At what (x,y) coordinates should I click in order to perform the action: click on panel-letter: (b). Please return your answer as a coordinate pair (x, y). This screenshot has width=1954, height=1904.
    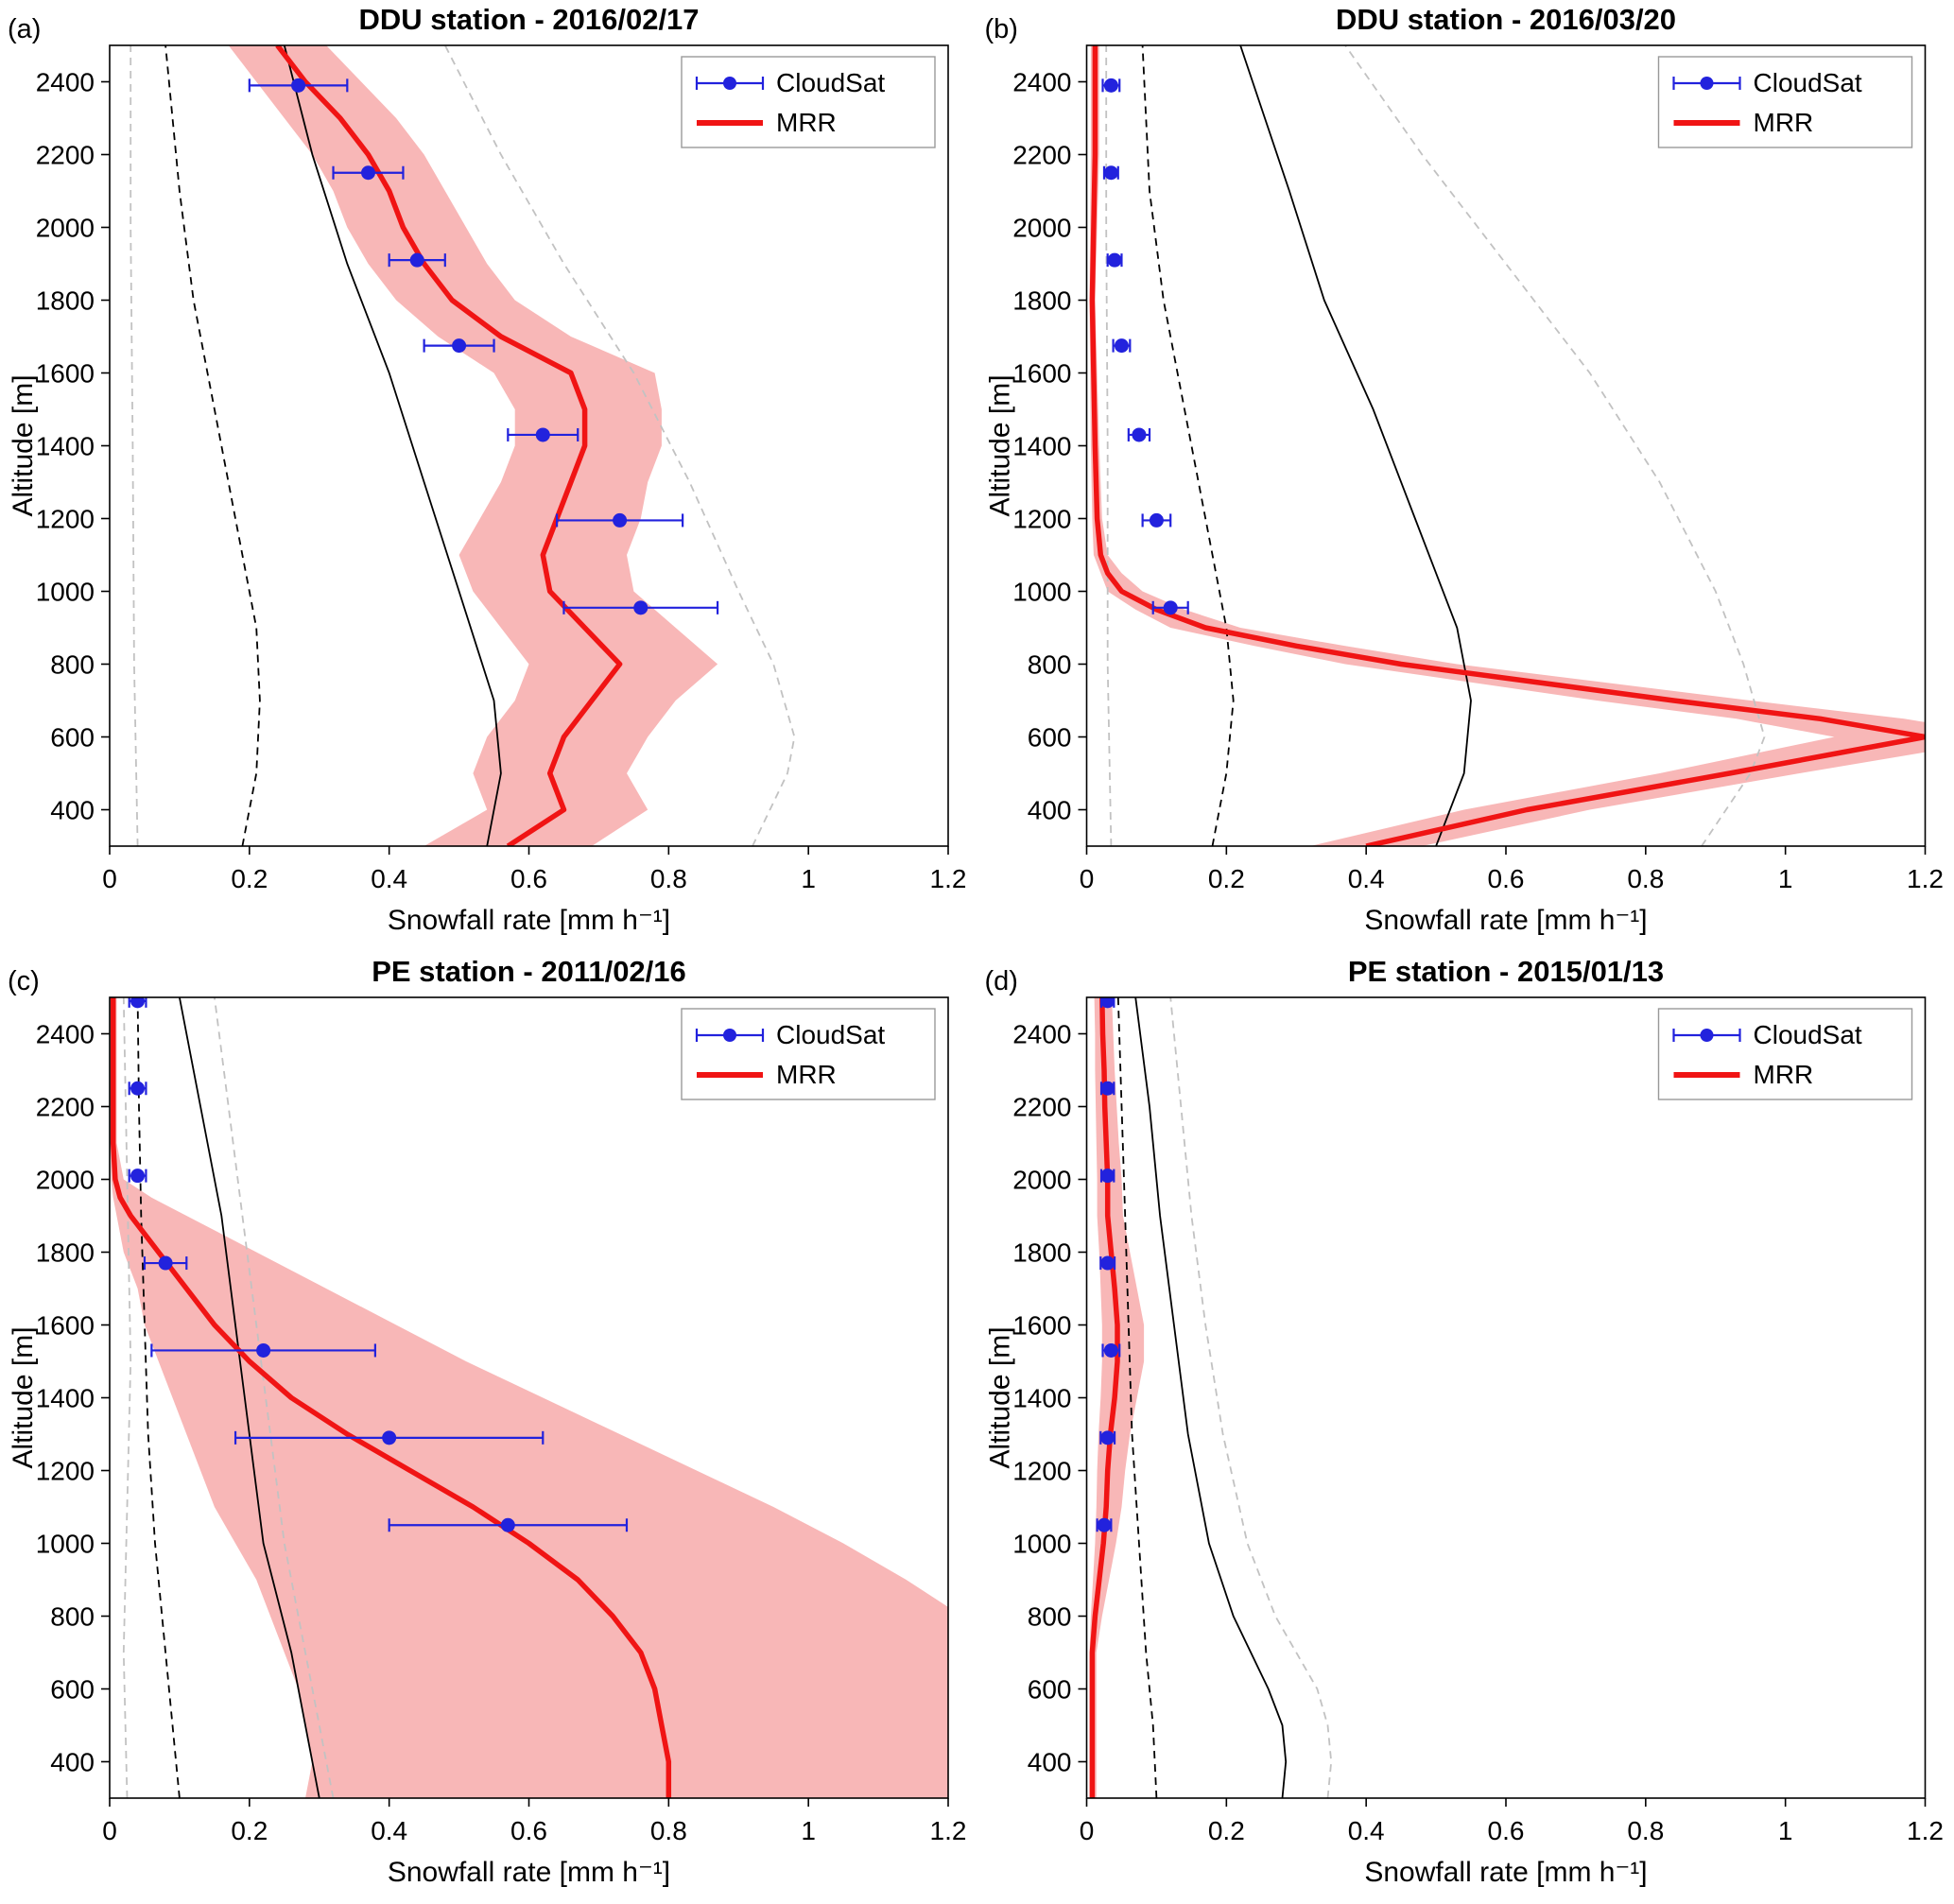
    Looking at the image, I should click on (1002, 29).